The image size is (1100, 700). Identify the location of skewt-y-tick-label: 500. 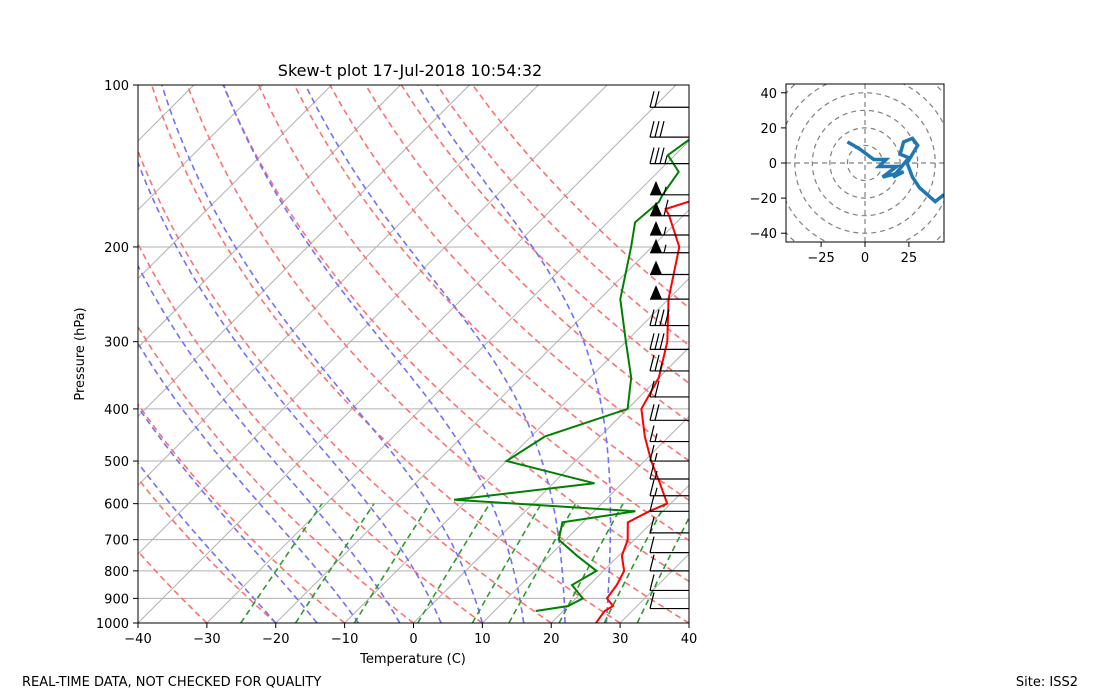
(116, 462).